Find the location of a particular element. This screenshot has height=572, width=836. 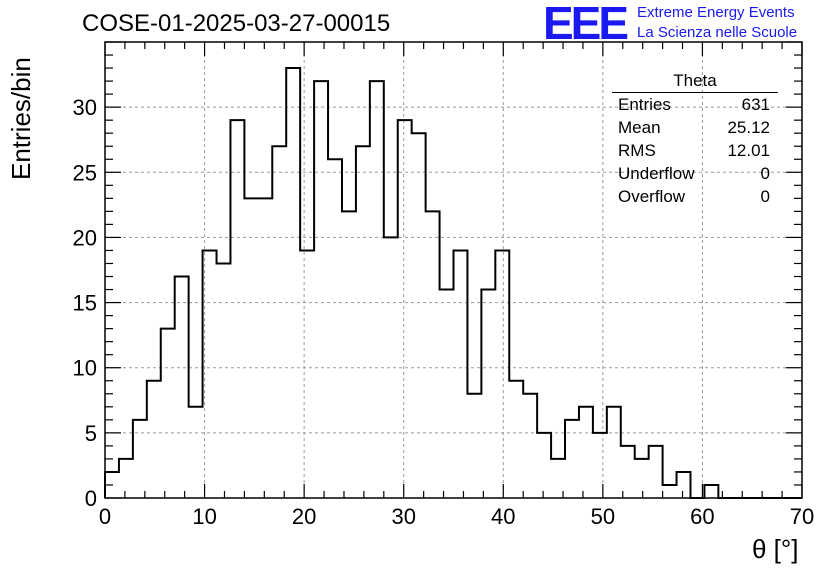

stats-value: 25.12 is located at coordinates (748, 127).